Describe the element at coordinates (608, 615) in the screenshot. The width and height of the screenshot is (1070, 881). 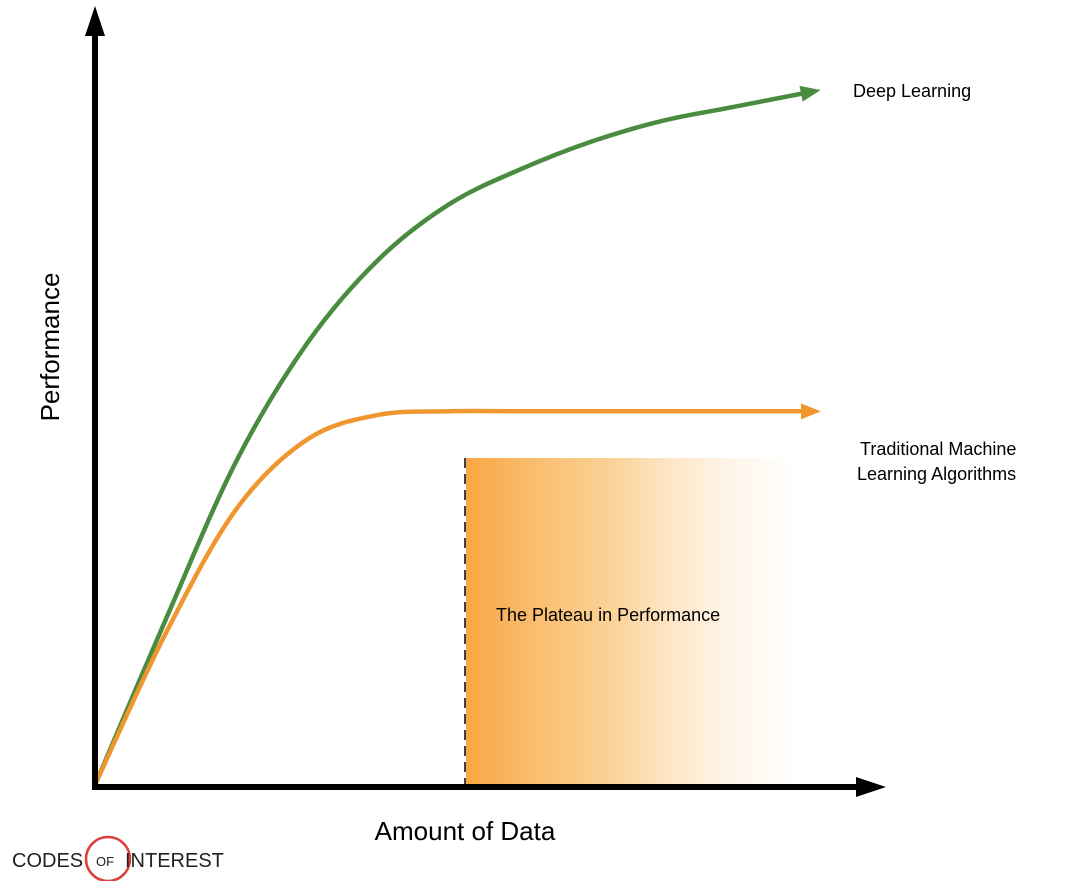
I see `plateau-label: The Plateau in Performance` at that location.